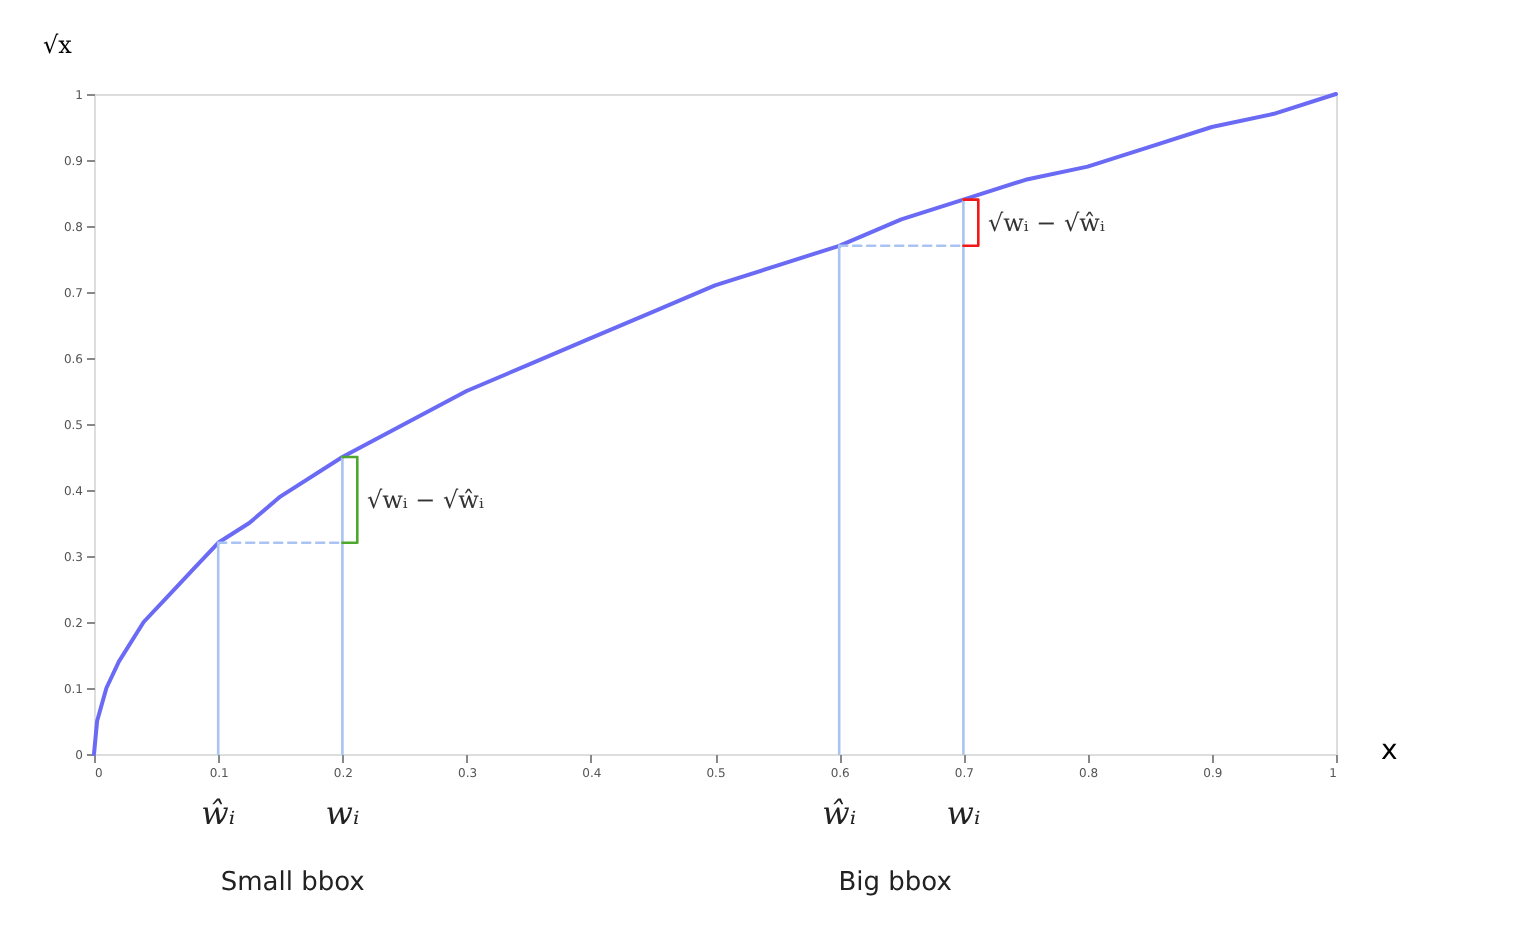 The width and height of the screenshot is (1522, 940). Describe the element at coordinates (58, 45) in the screenshot. I see `y-axis-title: √x` at that location.